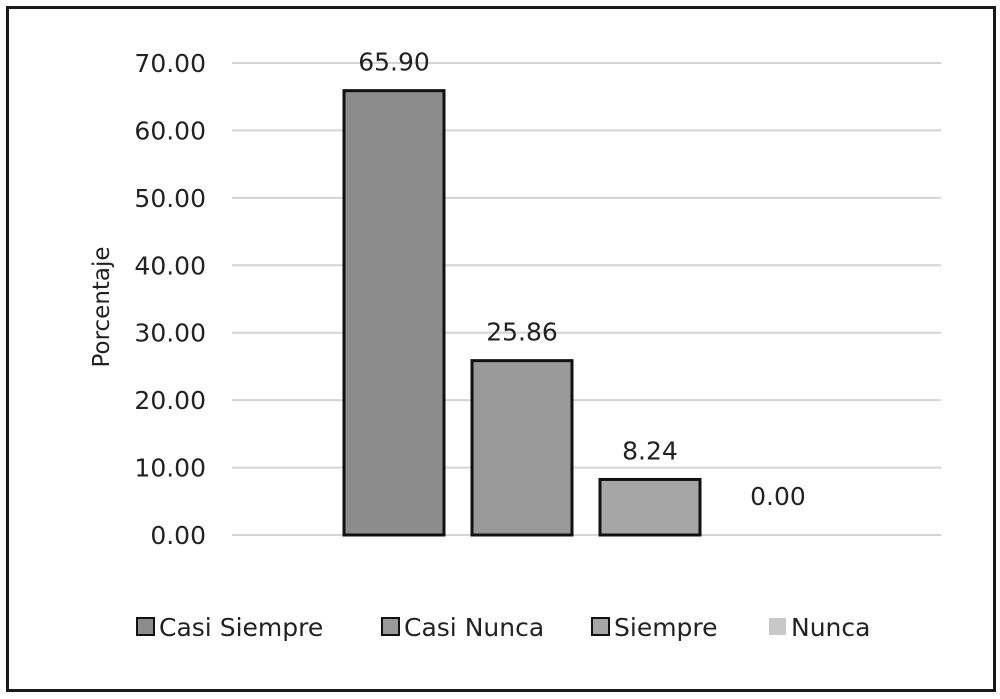 The height and width of the screenshot is (699, 1000). I want to click on legend-item-nunca: Nunca, so click(819, 627).